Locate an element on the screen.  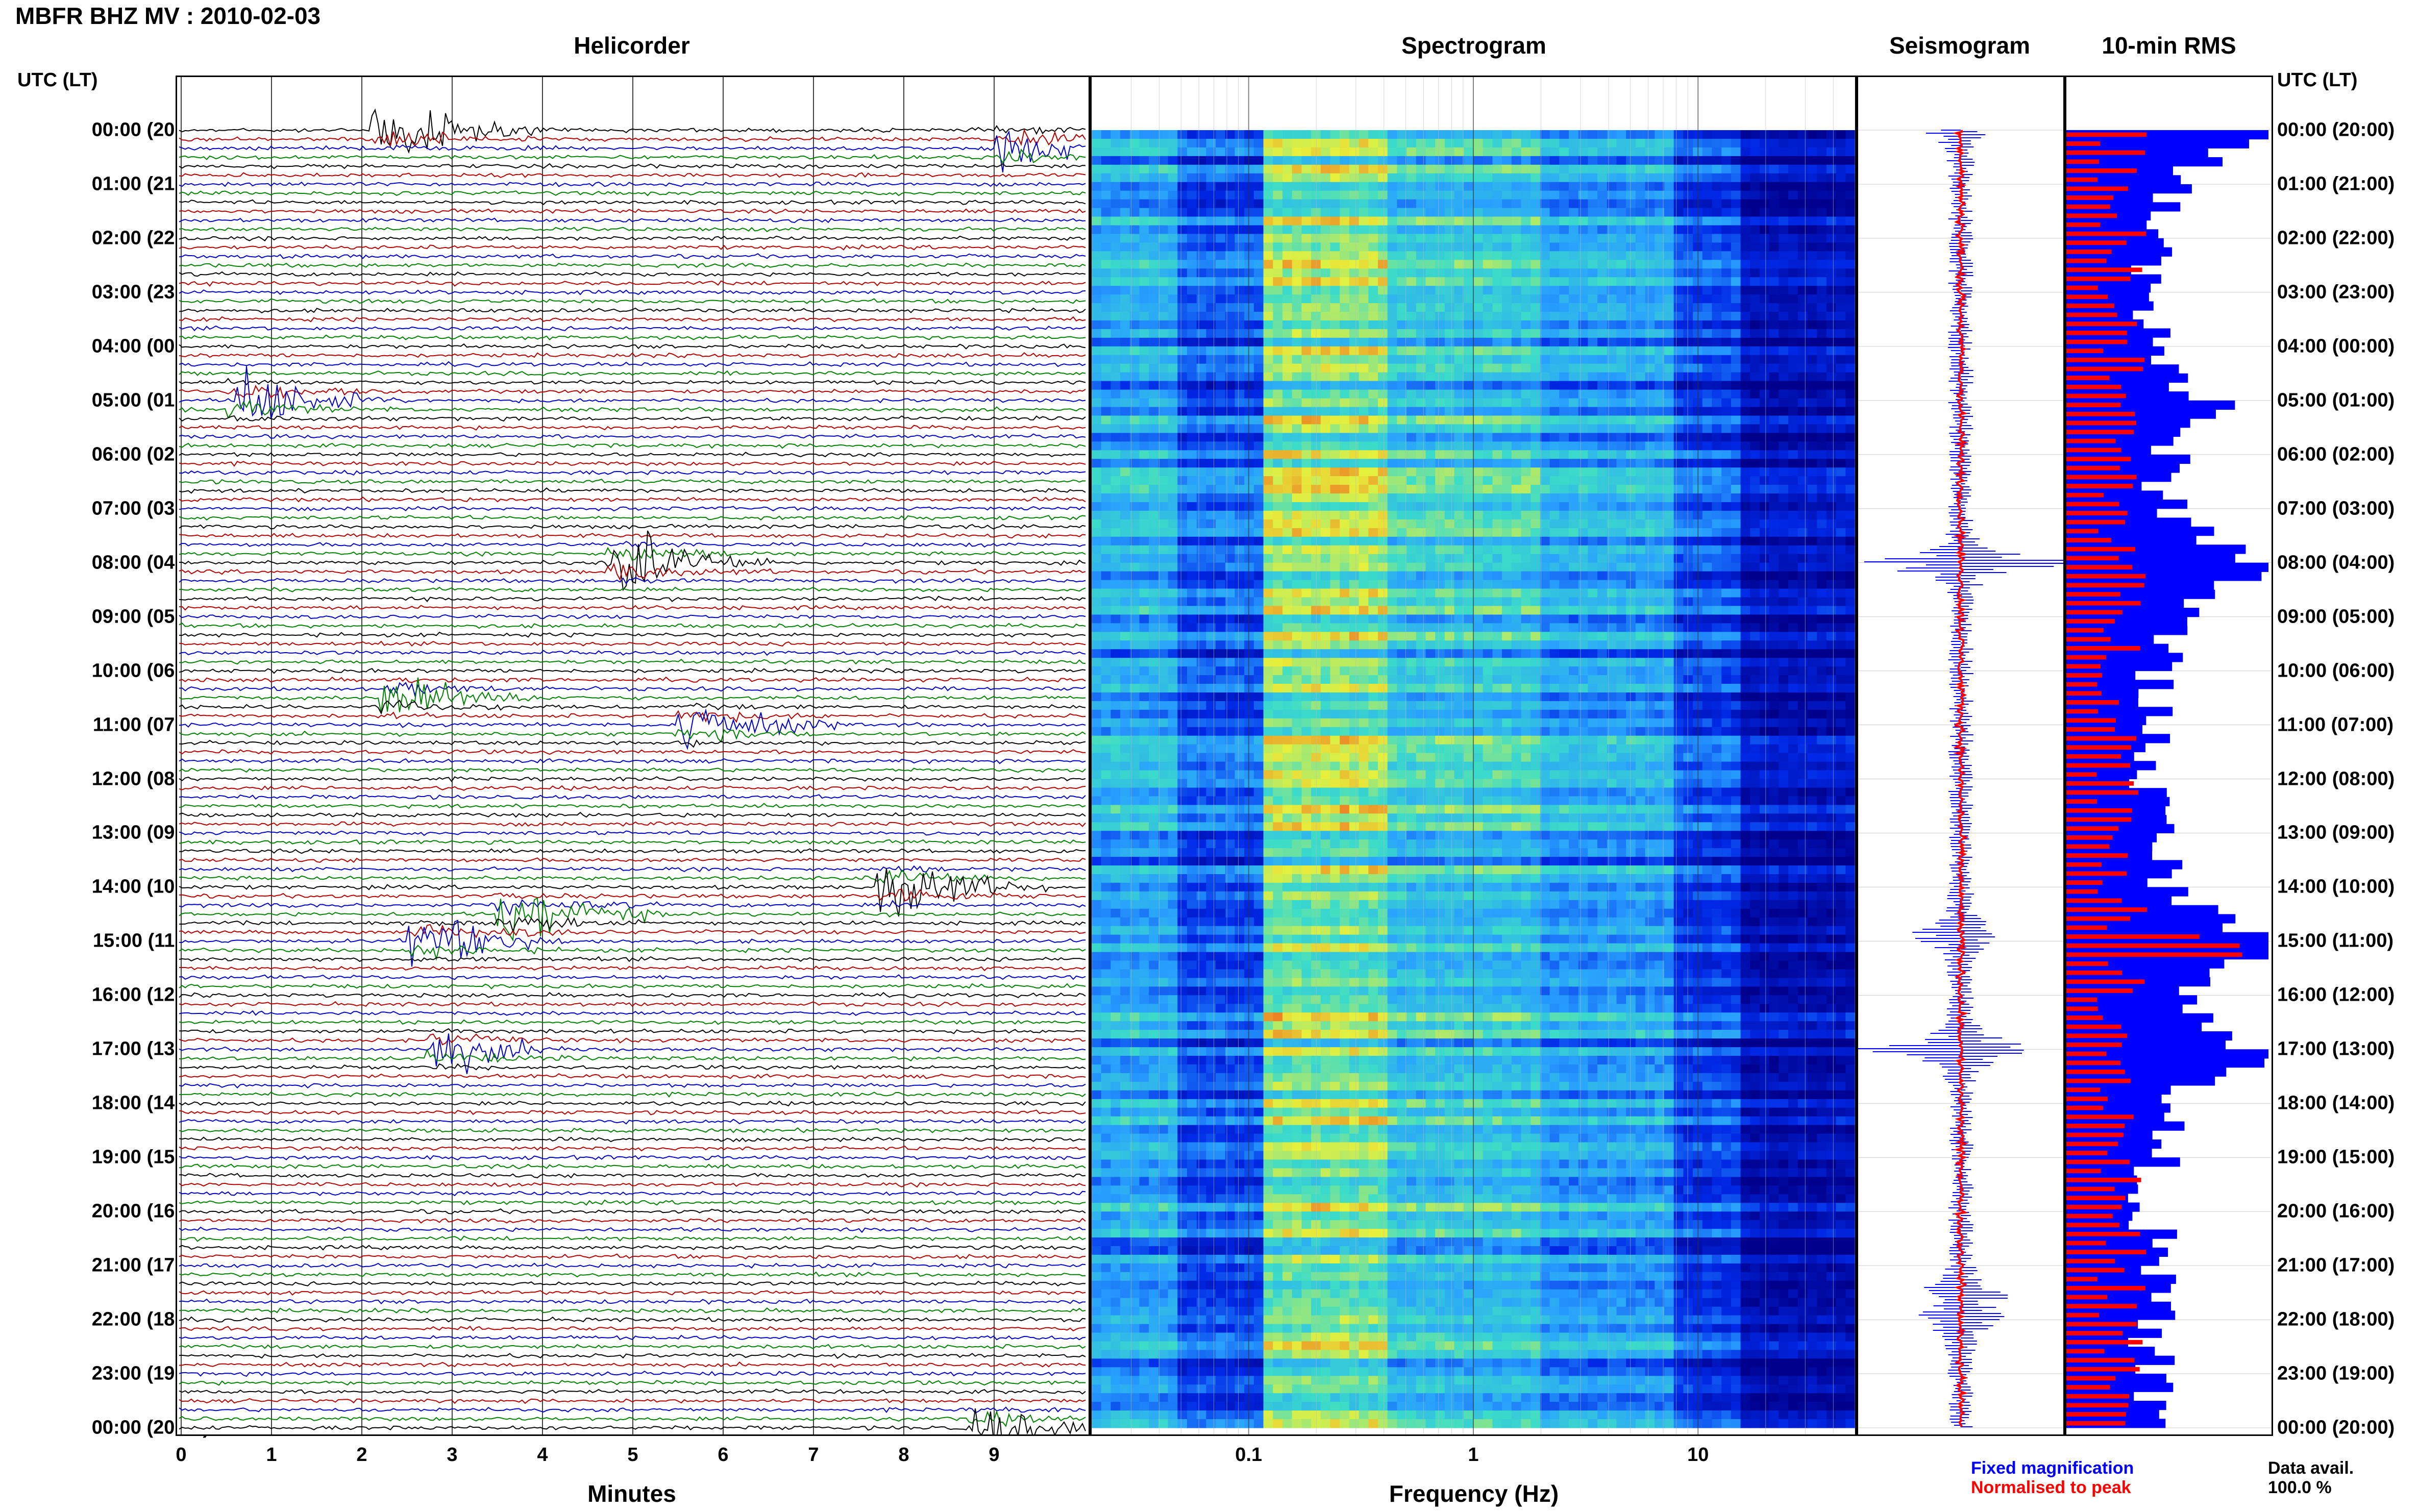
spectrogram-title: Spectrogram is located at coordinates (1473, 45).